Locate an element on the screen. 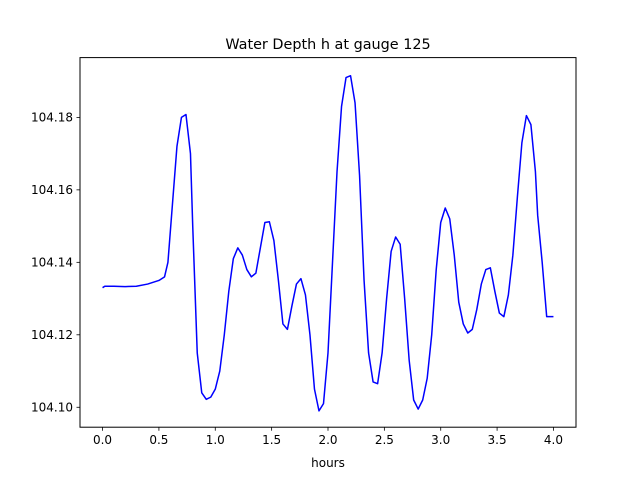  x-tick-label: 4.0 is located at coordinates (553, 440).